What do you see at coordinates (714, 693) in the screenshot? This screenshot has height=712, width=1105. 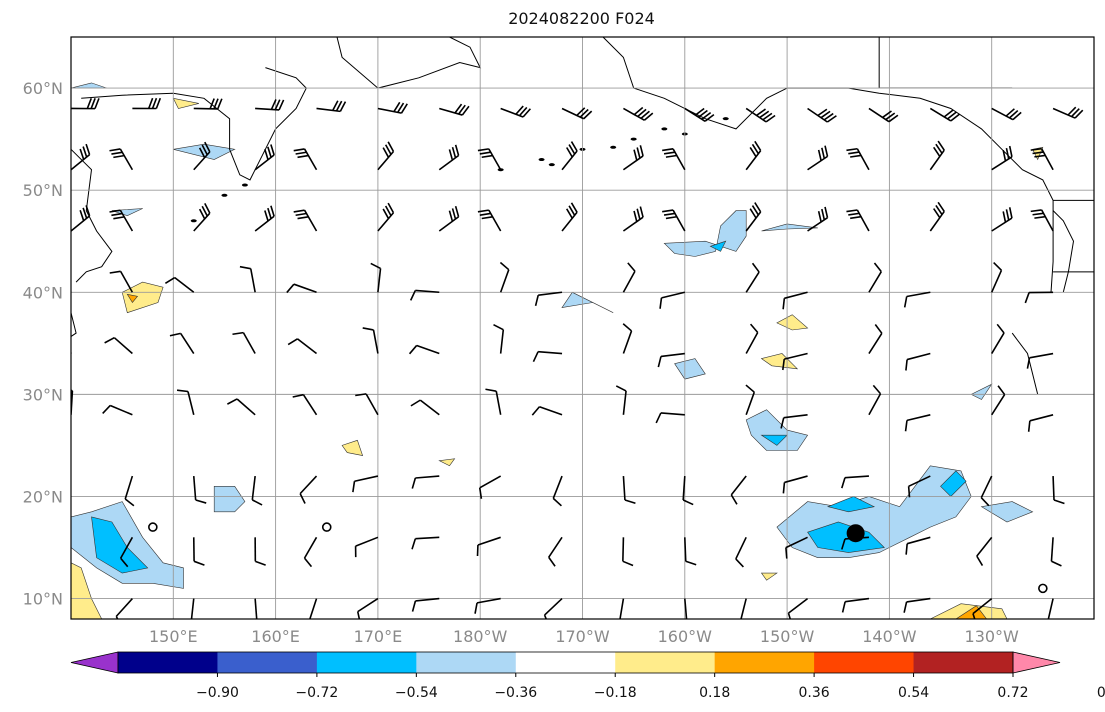 I see `colorbar-tick-label: 0.18` at bounding box center [714, 693].